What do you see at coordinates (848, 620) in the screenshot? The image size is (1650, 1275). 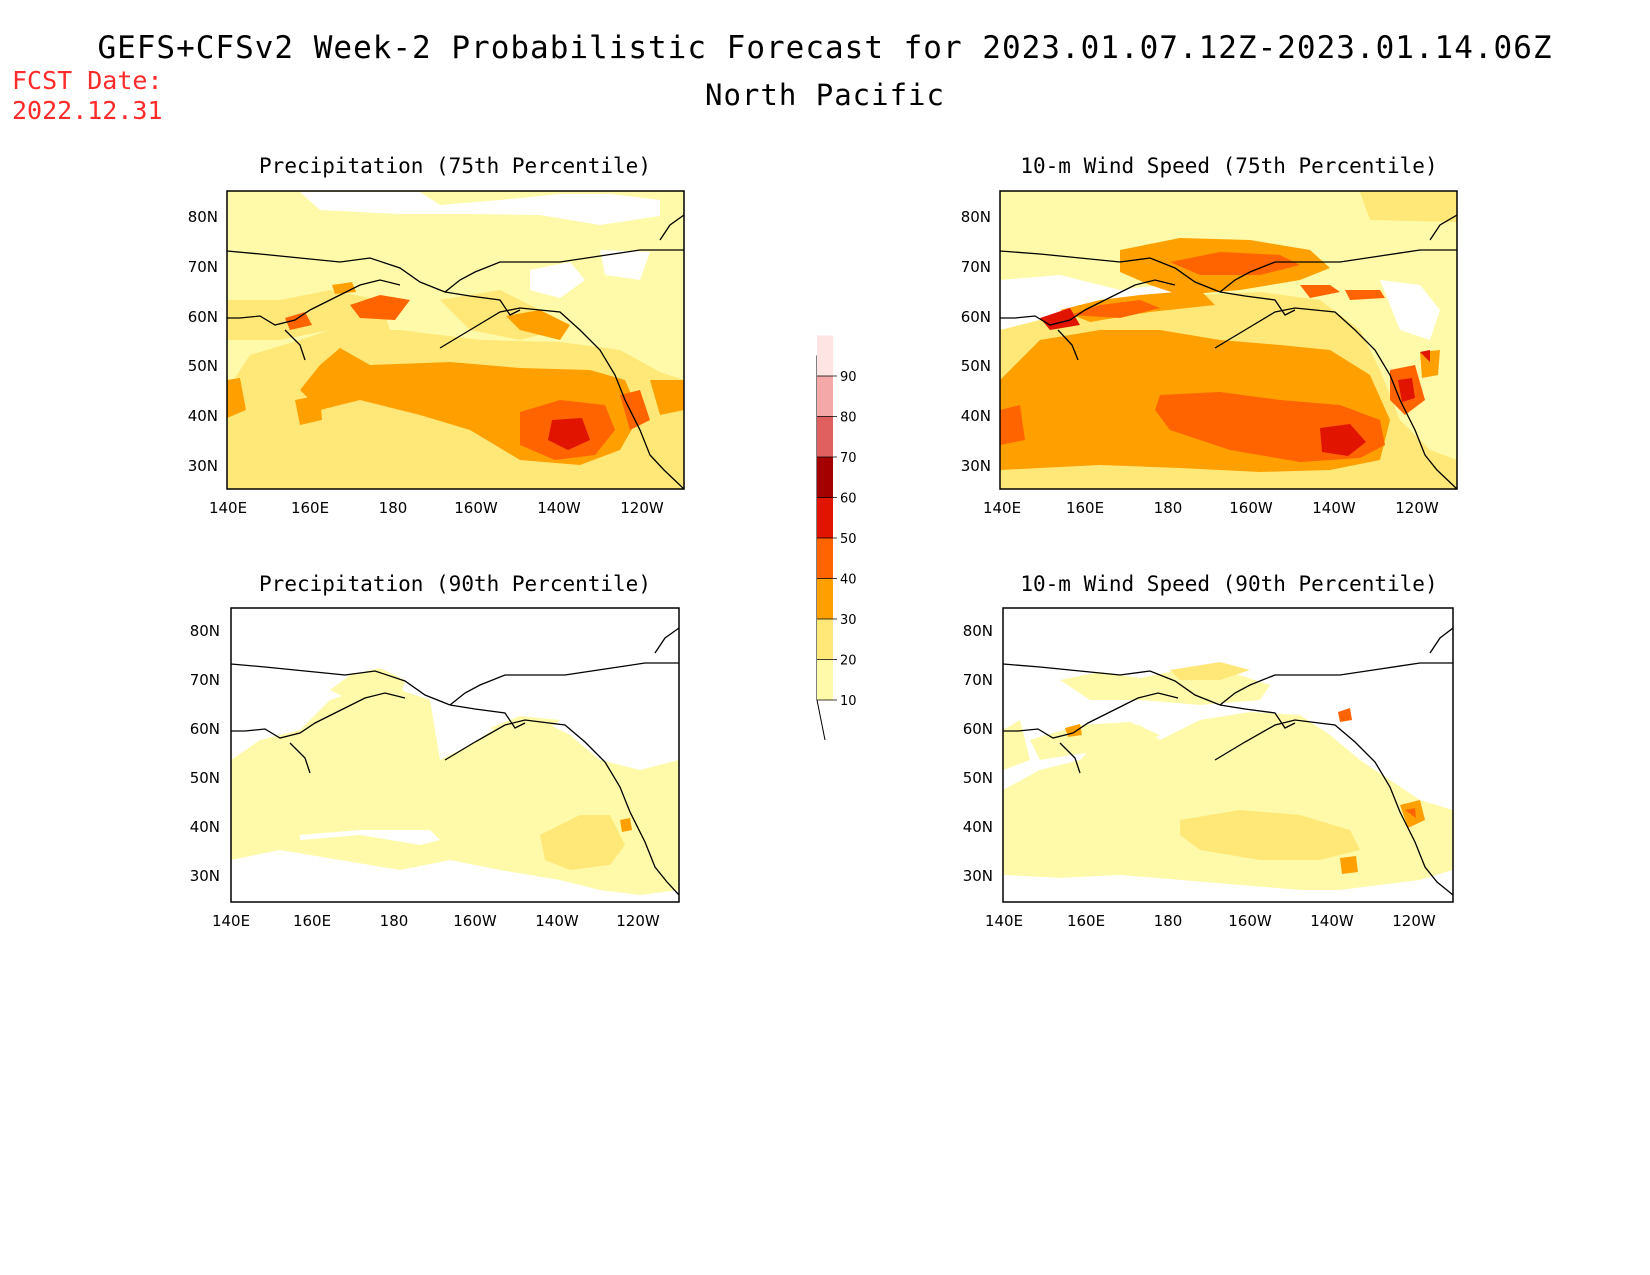 I see `colorbar-label: 30` at bounding box center [848, 620].